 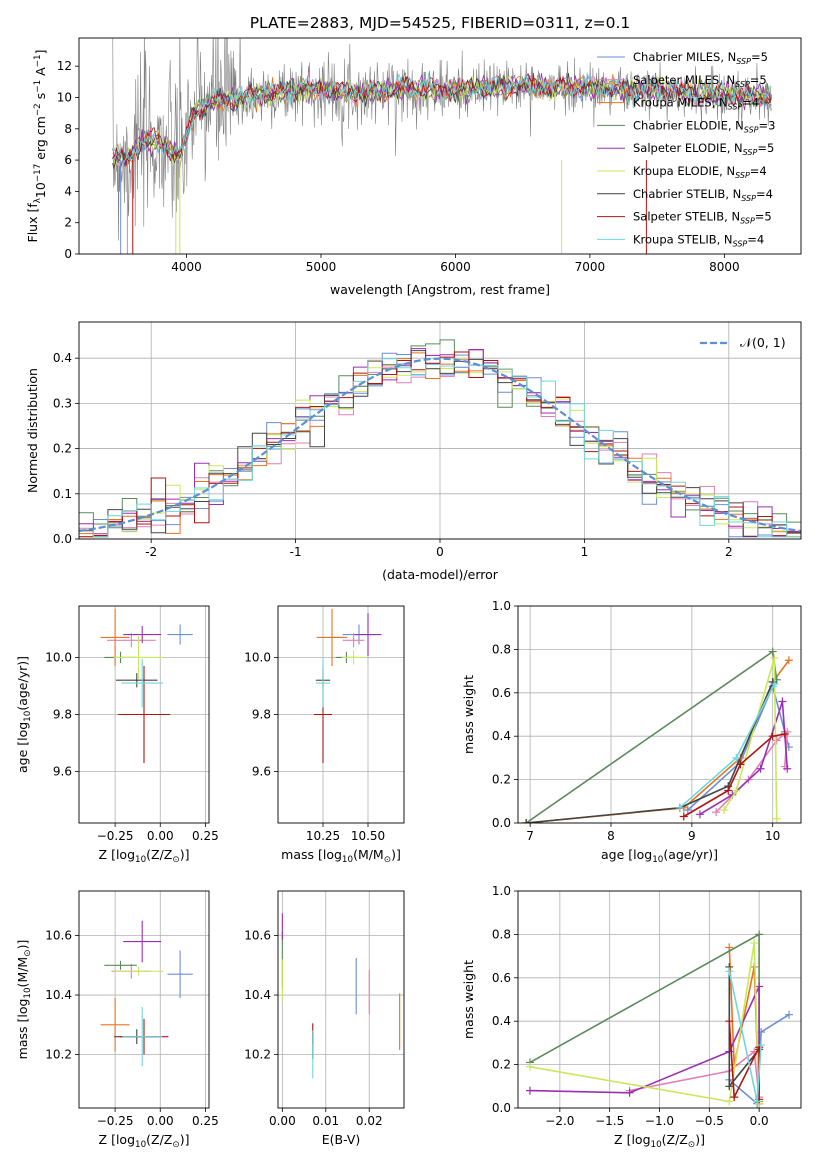 I want to click on spectrum-axes-marks, so click(x=442, y=146).